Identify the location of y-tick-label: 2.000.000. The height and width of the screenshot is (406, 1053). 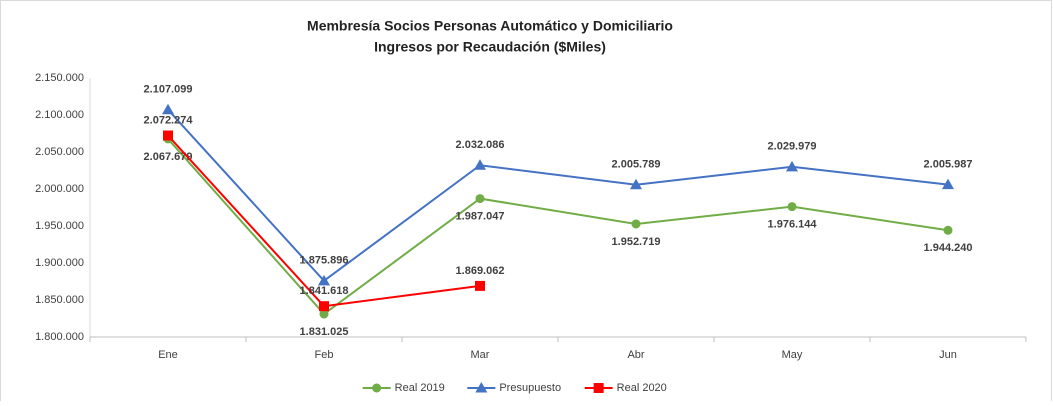
(59, 189).